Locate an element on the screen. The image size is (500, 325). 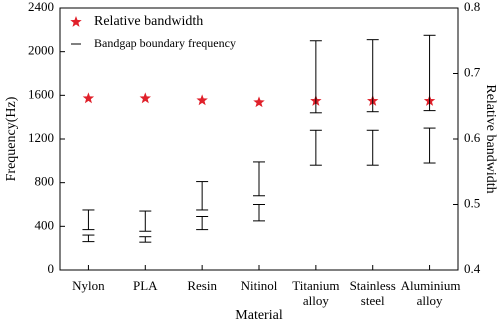
y2-tick-label: 0.5 is located at coordinates (472, 202).